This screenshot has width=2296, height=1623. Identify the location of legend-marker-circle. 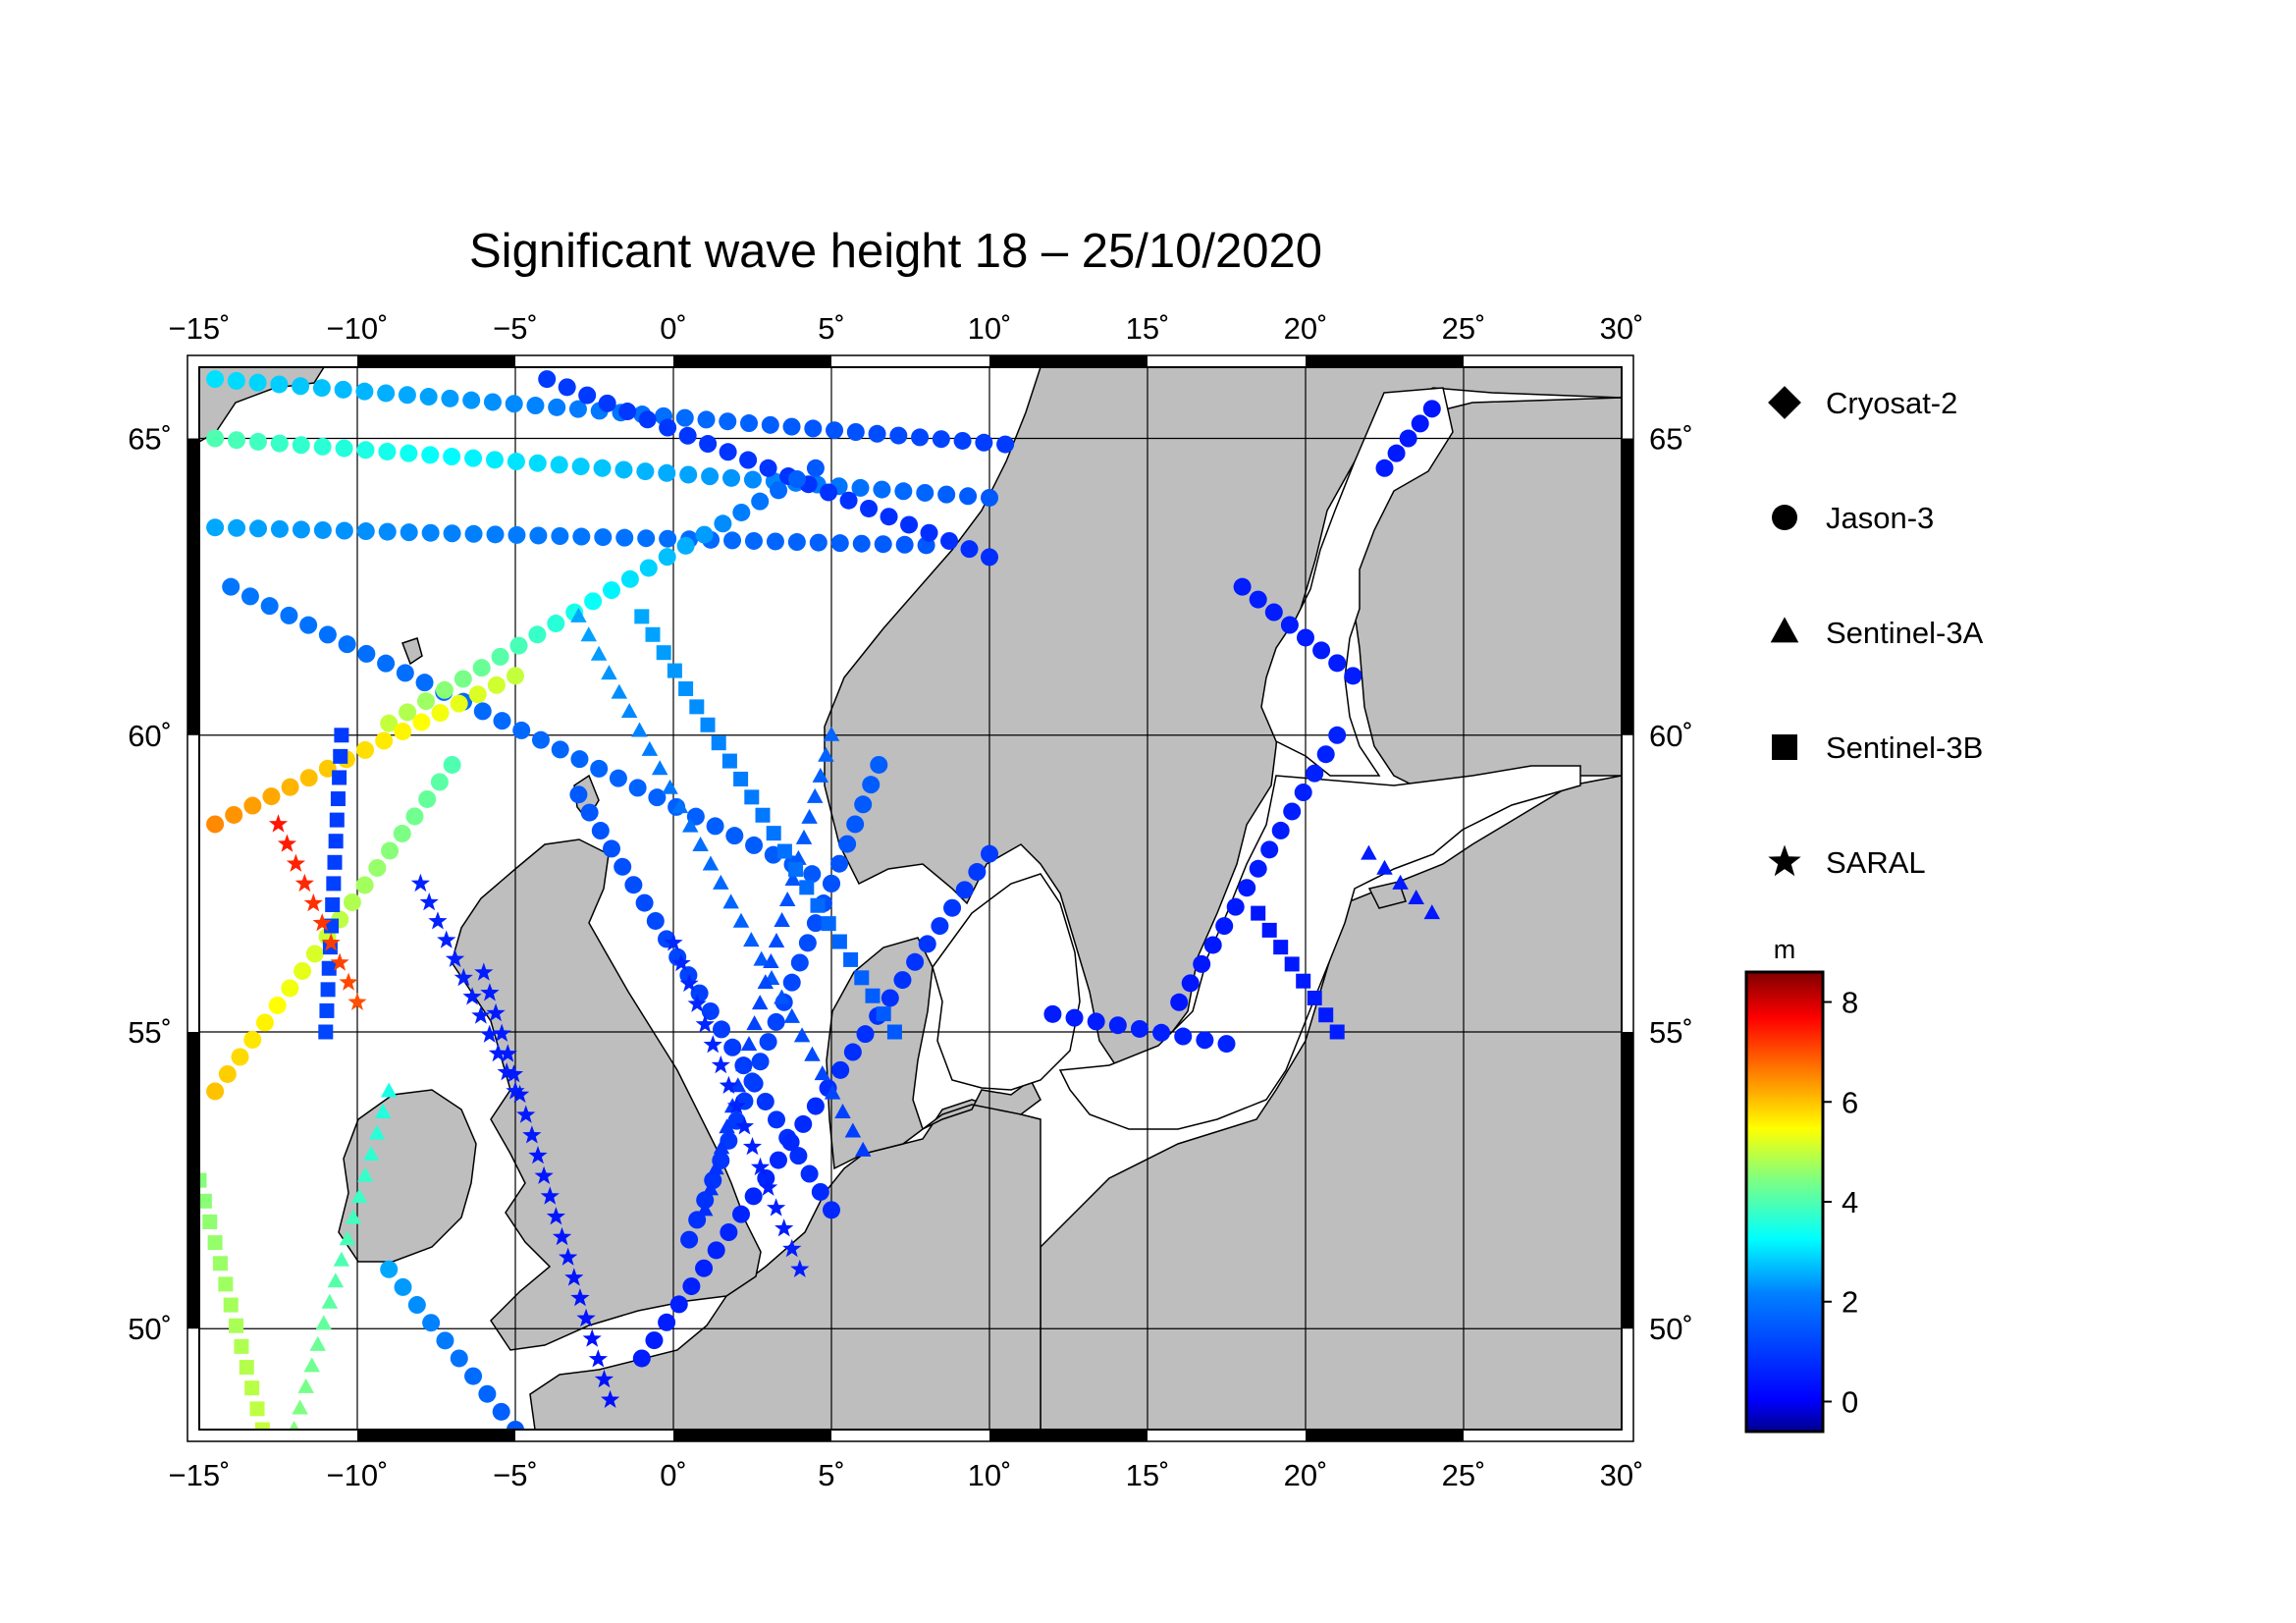
(1784, 518).